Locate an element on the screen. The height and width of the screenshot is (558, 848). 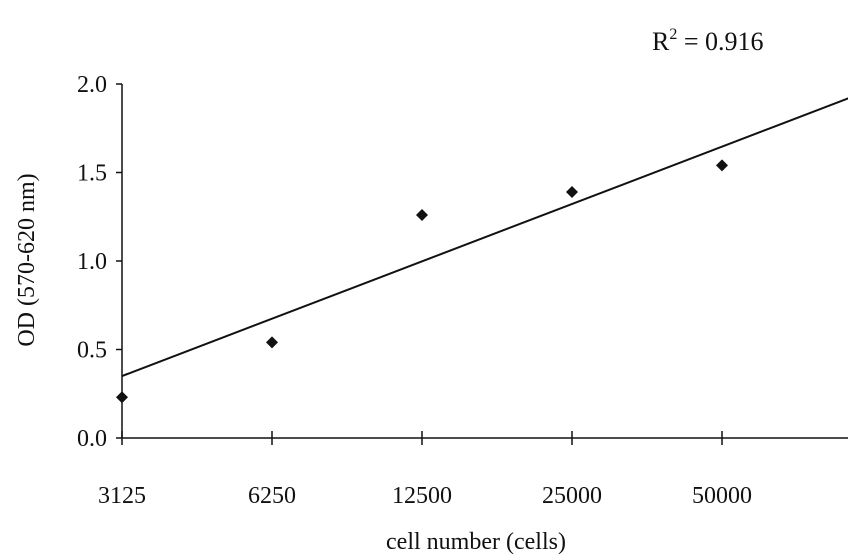
r-squared-sup: 2 is located at coordinates (673, 34).